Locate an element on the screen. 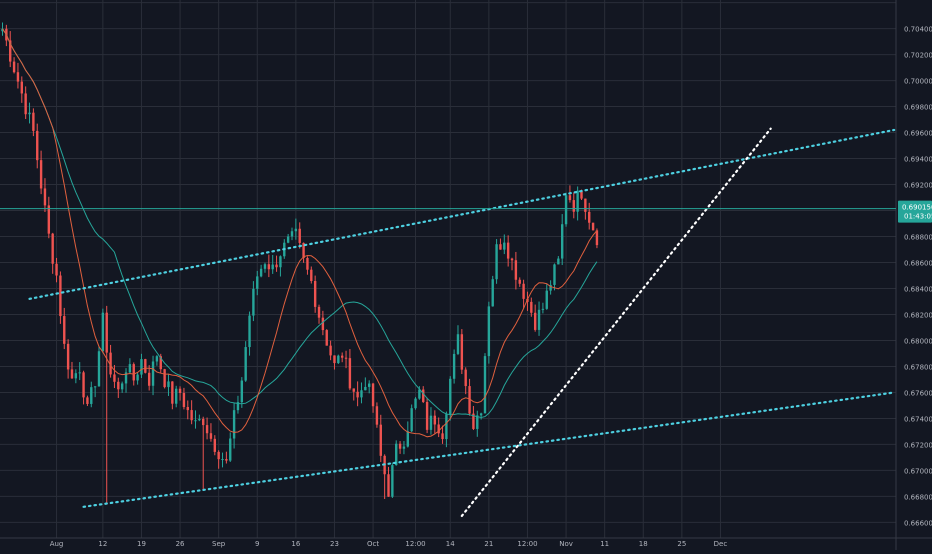 The height and width of the screenshot is (554, 932). time-tick-label: 25 is located at coordinates (681, 544).